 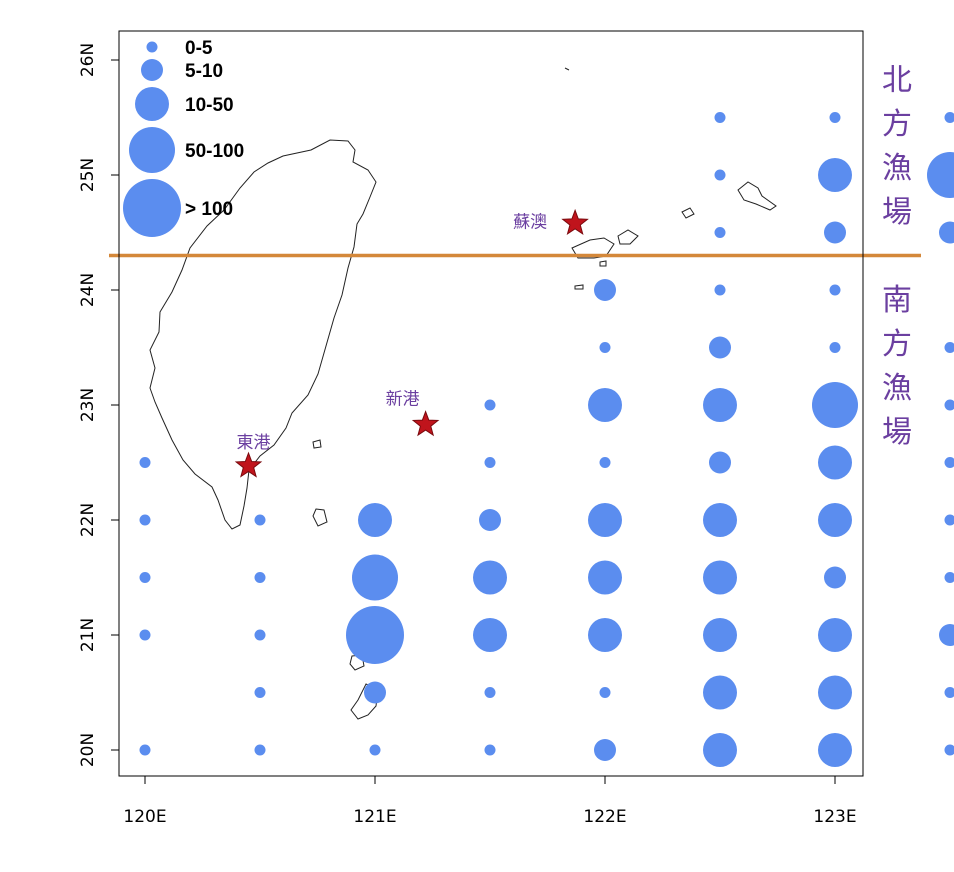 I want to click on lanyu-island, so click(x=317, y=444).